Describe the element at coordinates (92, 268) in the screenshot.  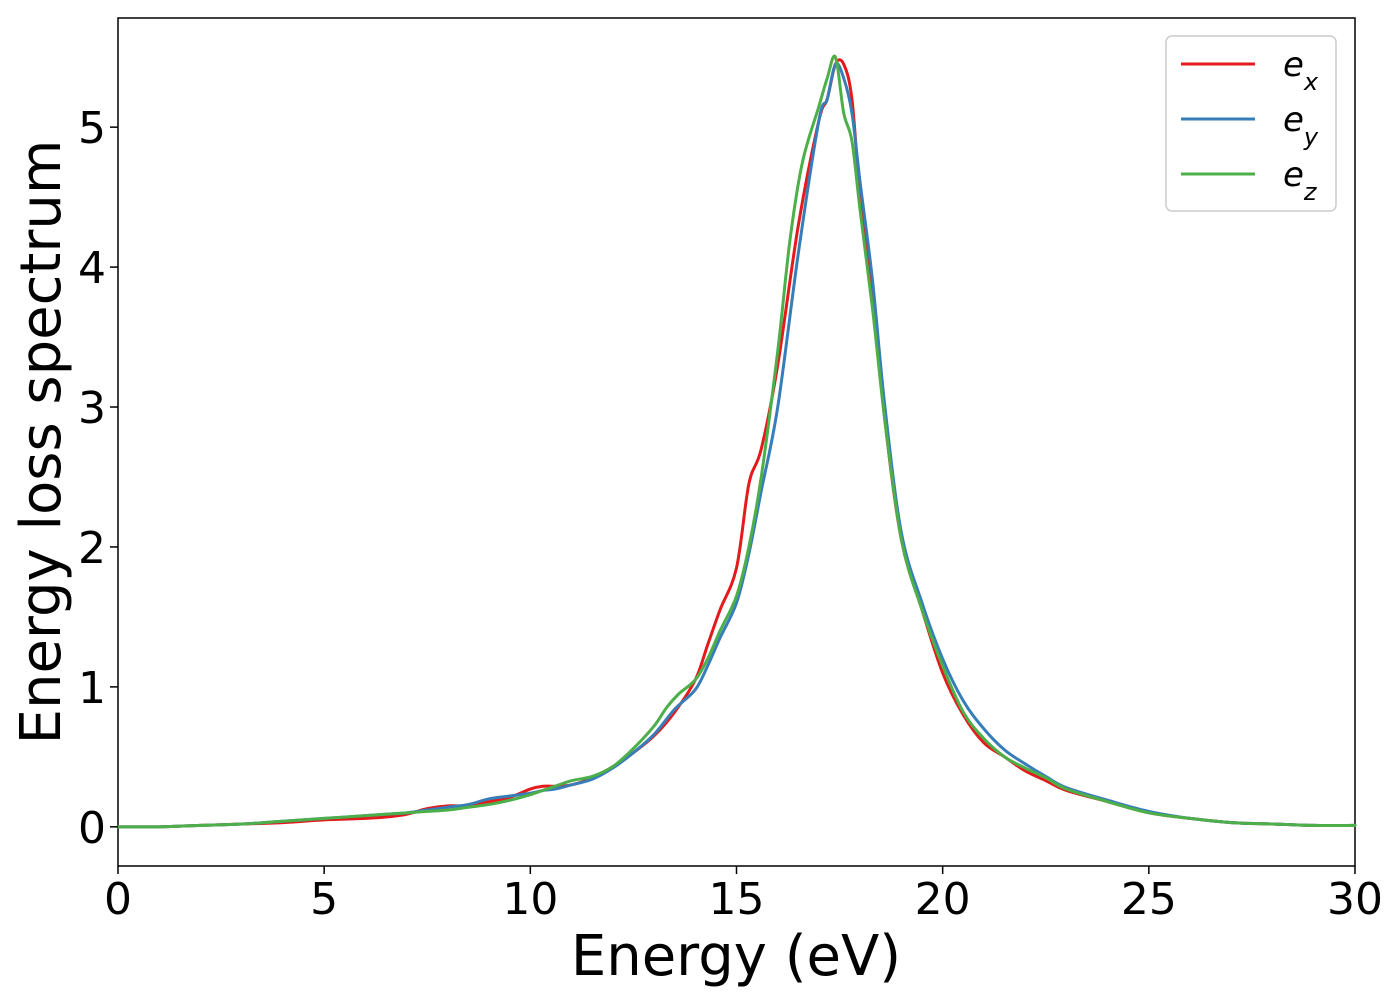
I see `y-tick-label: 4` at that location.